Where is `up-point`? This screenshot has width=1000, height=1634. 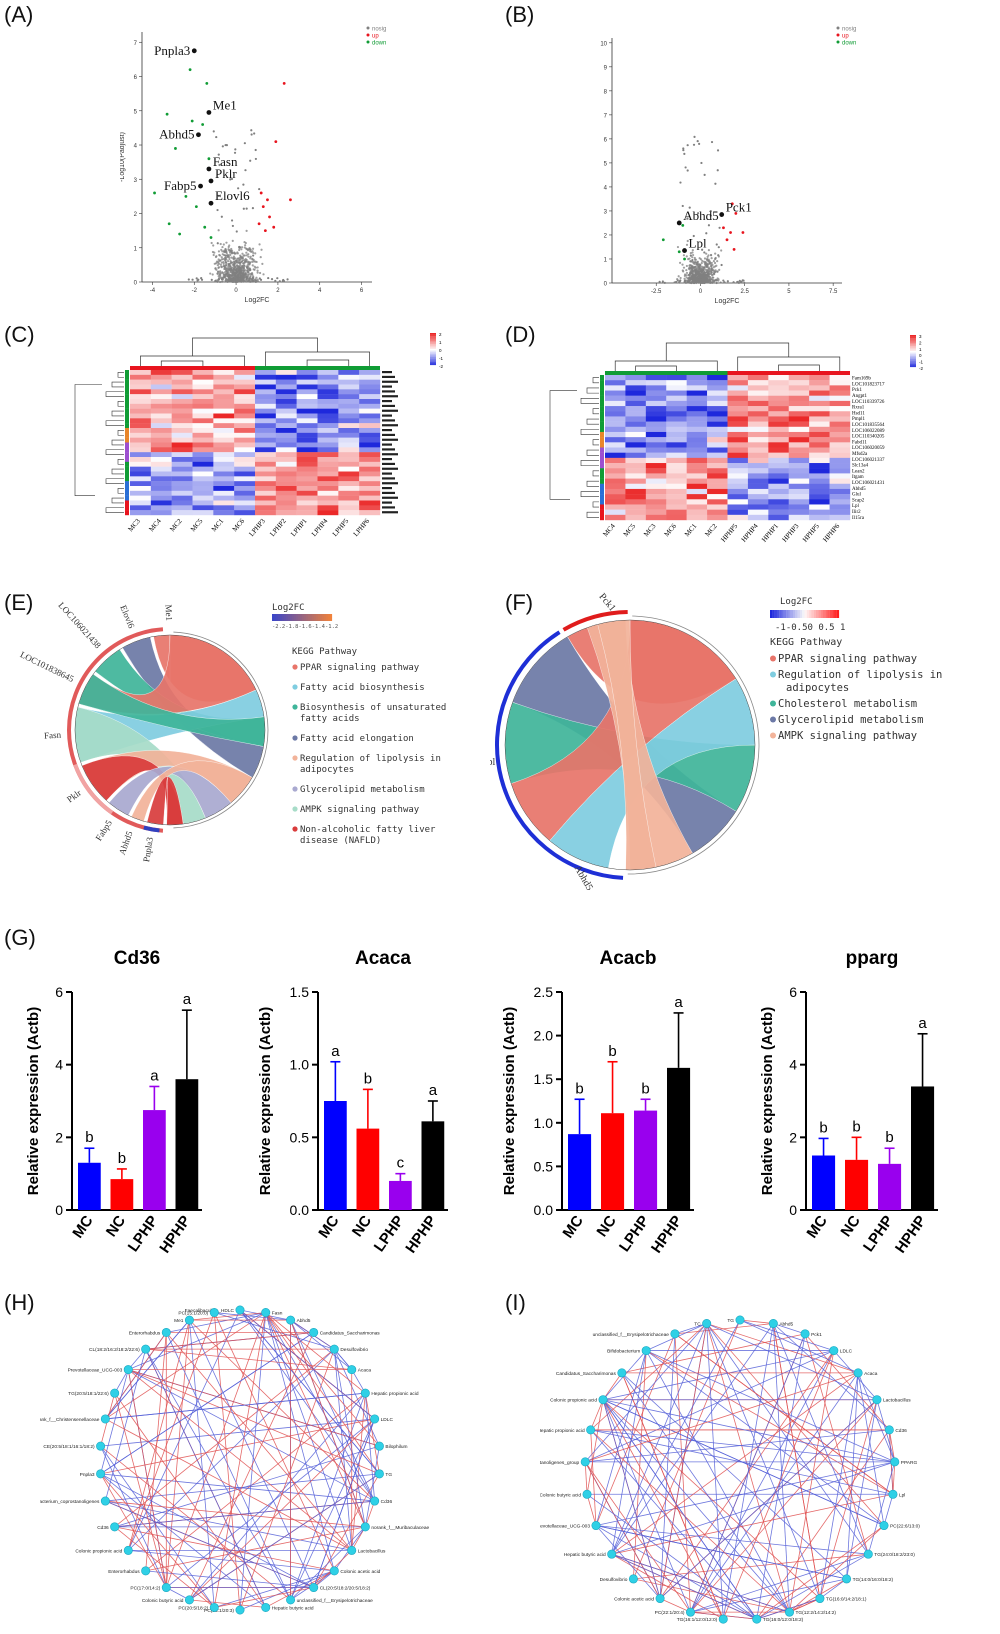 up-point is located at coordinates (736, 213).